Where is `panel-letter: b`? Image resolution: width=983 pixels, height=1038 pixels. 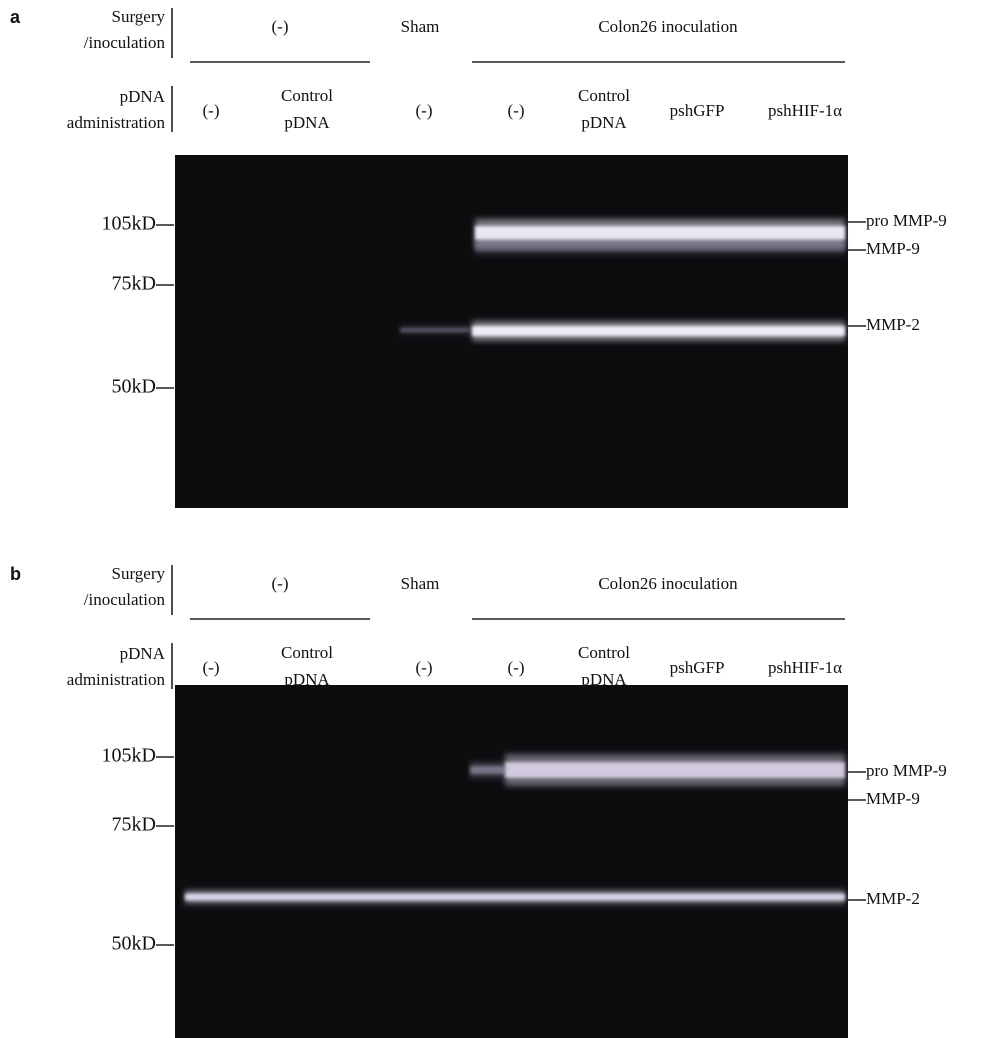
panel-letter: b is located at coordinates (15, 574).